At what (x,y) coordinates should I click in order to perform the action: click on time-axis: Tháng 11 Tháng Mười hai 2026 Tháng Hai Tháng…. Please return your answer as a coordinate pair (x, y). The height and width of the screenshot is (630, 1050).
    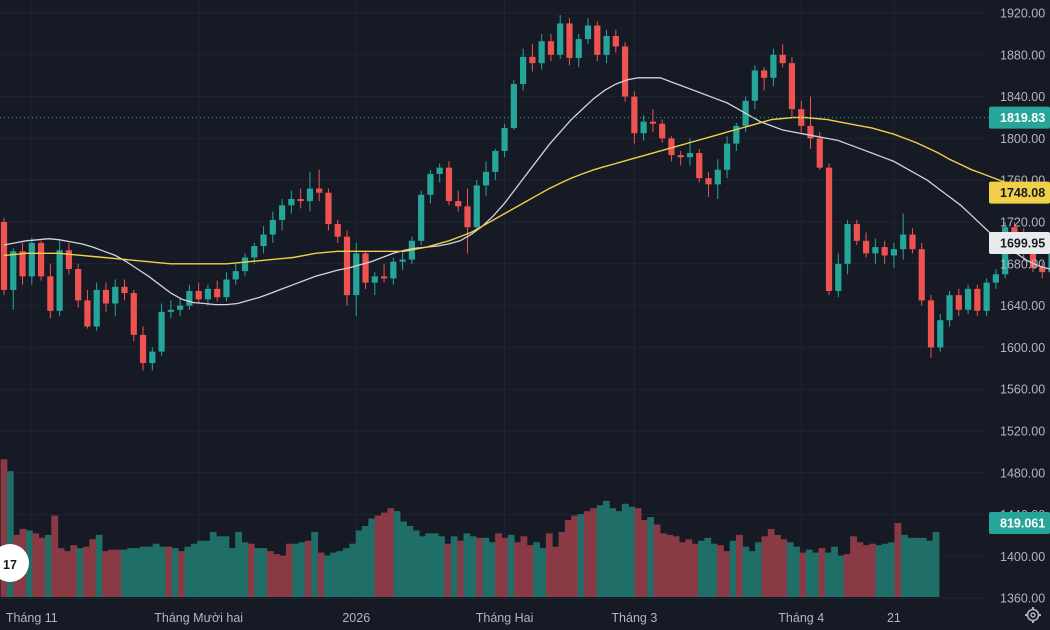
    Looking at the image, I should click on (453, 618).